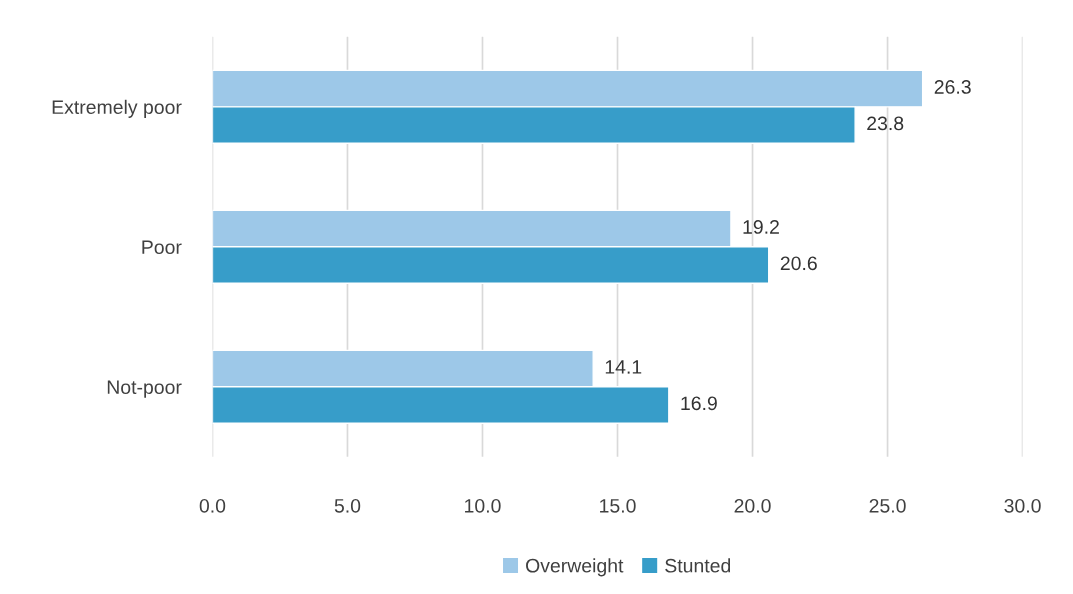  I want to click on data-label: 20.6, so click(798, 263).